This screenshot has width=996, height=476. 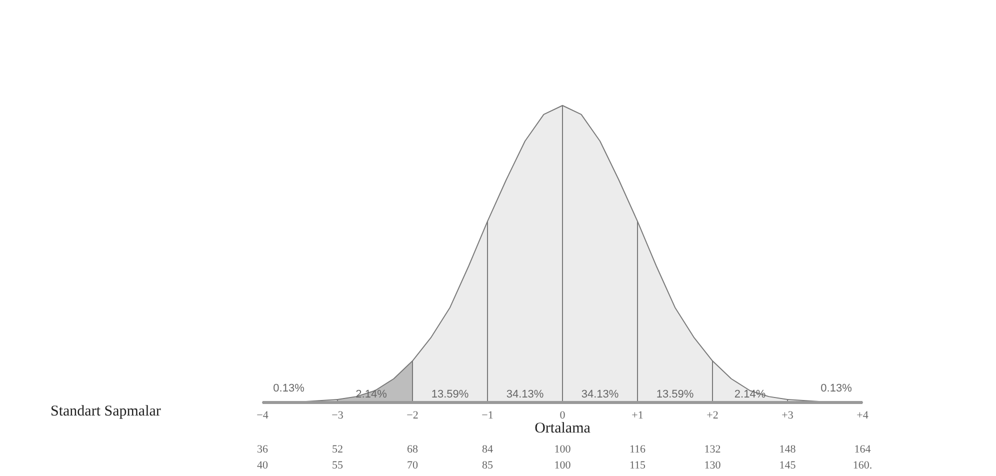 I want to click on x-tick-label: +4, so click(x=862, y=416).